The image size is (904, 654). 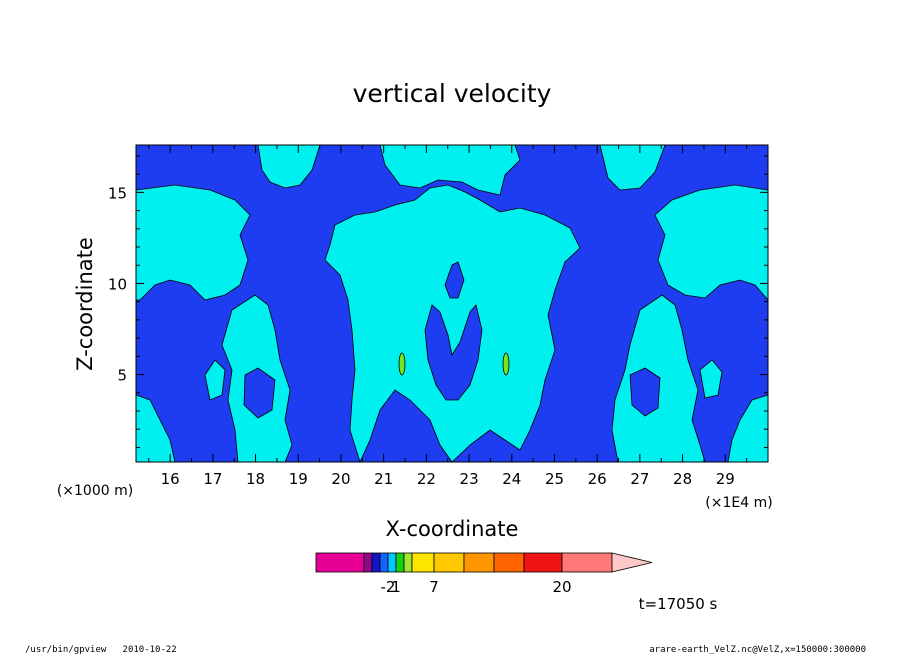 What do you see at coordinates (170, 479) in the screenshot?
I see `x-tick-label: 16` at bounding box center [170, 479].